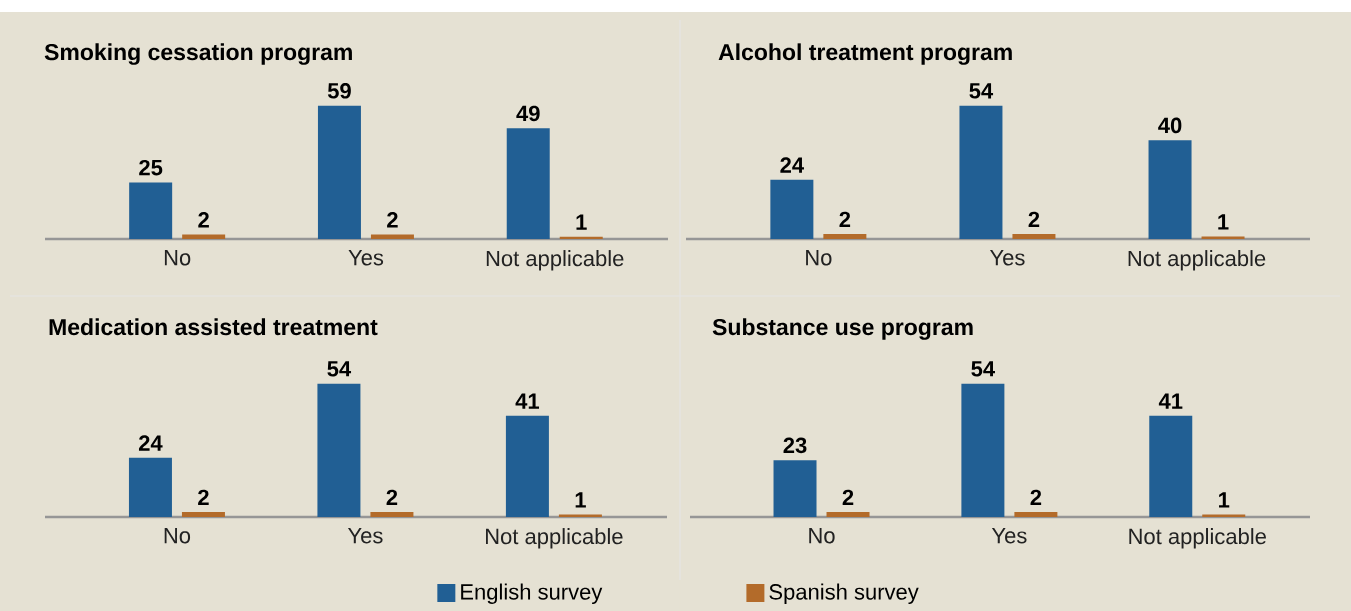 This screenshot has height=611, width=1351. What do you see at coordinates (198, 54) in the screenshot?
I see `chart-title: Smoking cessation program` at bounding box center [198, 54].